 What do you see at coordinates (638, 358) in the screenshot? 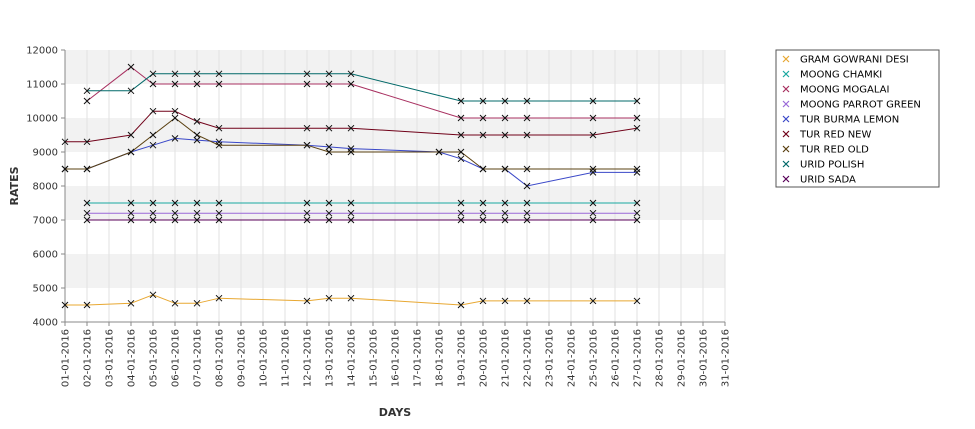
I see `x-tick-label: 27-01-2016` at bounding box center [638, 358].